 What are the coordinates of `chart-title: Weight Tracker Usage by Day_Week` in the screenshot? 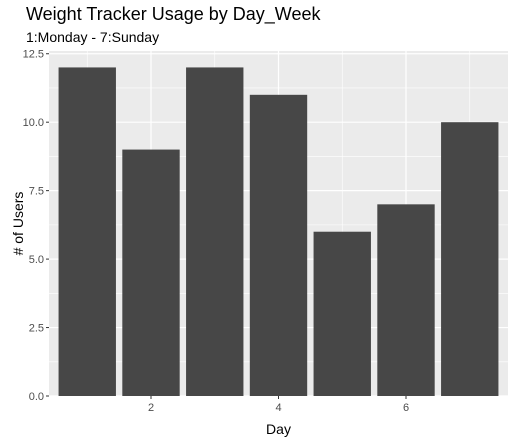 It's located at (173, 14).